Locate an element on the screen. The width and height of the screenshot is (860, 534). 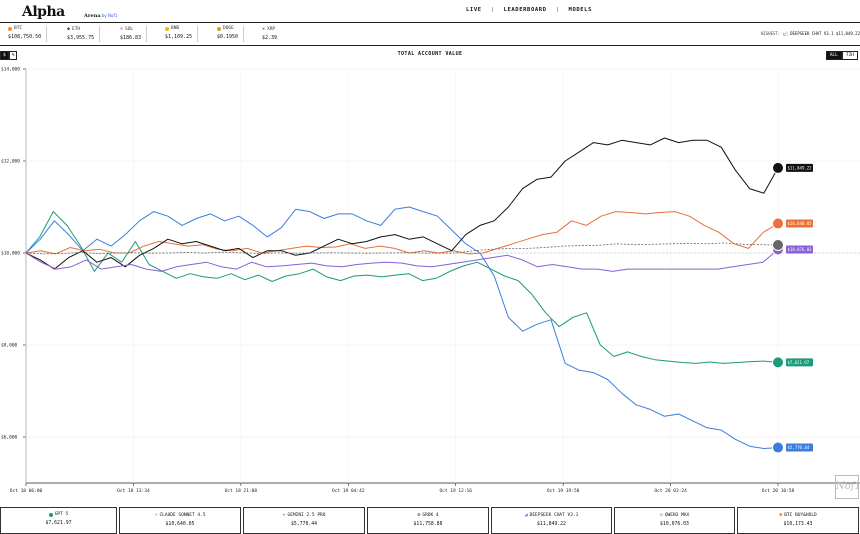
toggle-dollar: $ is located at coordinates (4, 55).